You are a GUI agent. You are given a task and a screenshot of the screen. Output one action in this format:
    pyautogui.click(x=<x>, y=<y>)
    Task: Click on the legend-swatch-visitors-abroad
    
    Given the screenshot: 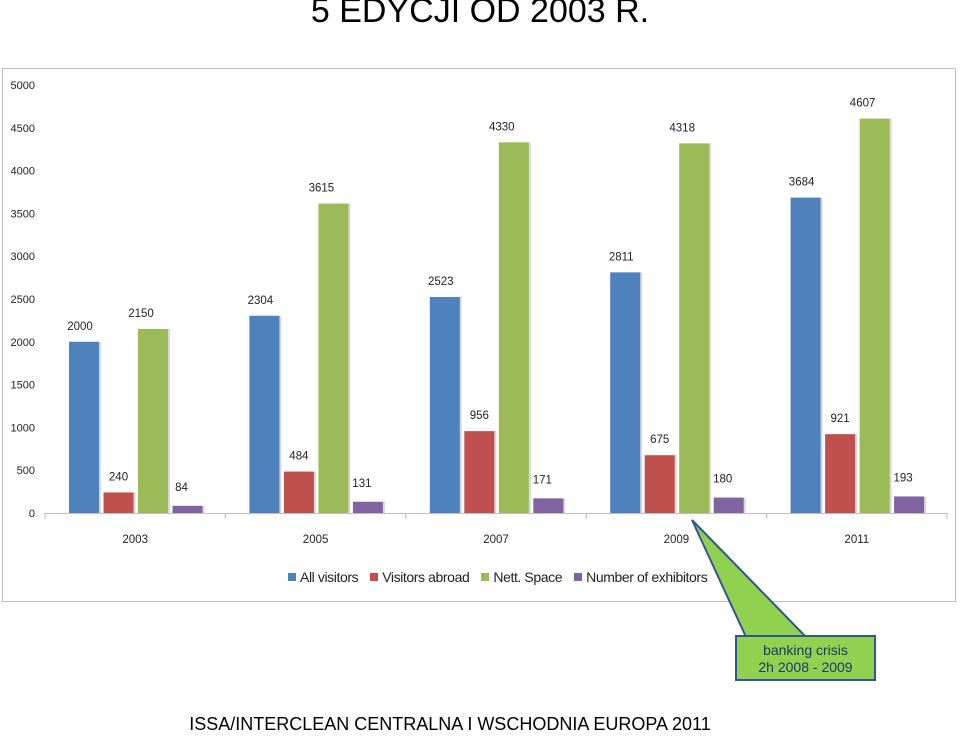 What is the action you would take?
    pyautogui.click(x=374, y=577)
    